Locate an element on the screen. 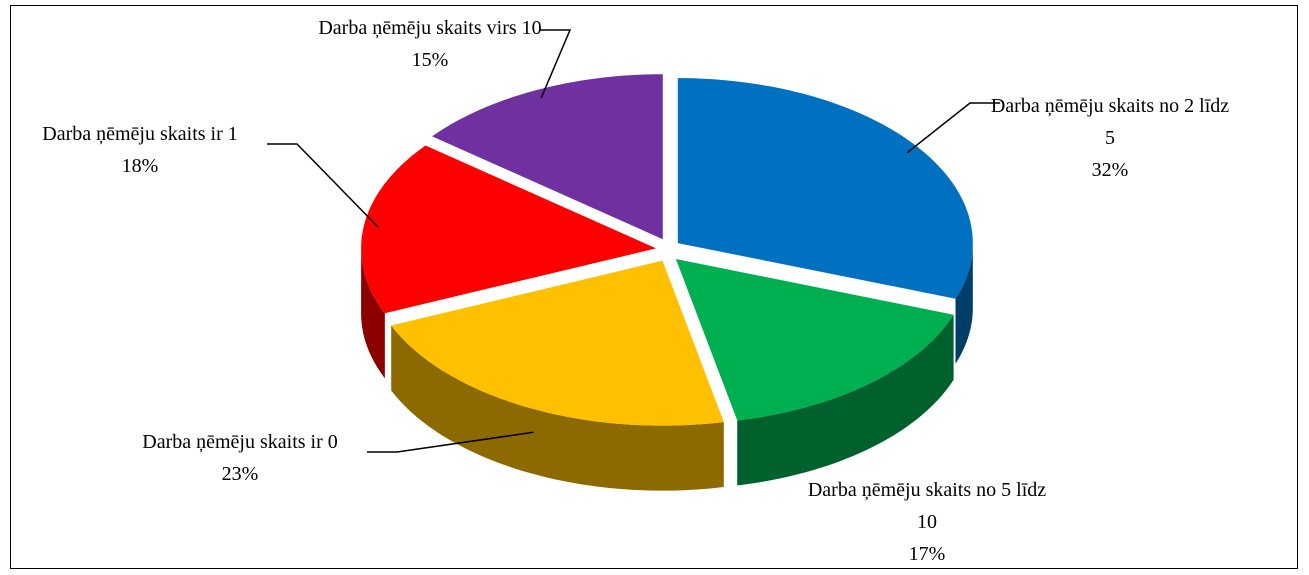 The image size is (1309, 575). slice-label: Darba ņēmēju skaits no 2 līdz 5 32% is located at coordinates (1110, 138).